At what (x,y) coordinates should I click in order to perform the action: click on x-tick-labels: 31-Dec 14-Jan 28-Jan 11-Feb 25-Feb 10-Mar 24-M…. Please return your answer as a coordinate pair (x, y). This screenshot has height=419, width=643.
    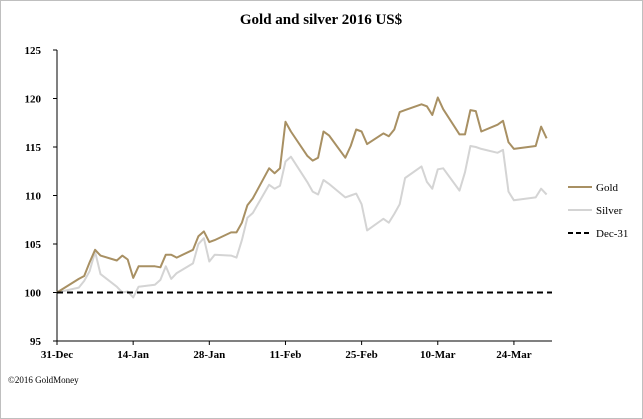
    Looking at the image, I should click on (286, 355).